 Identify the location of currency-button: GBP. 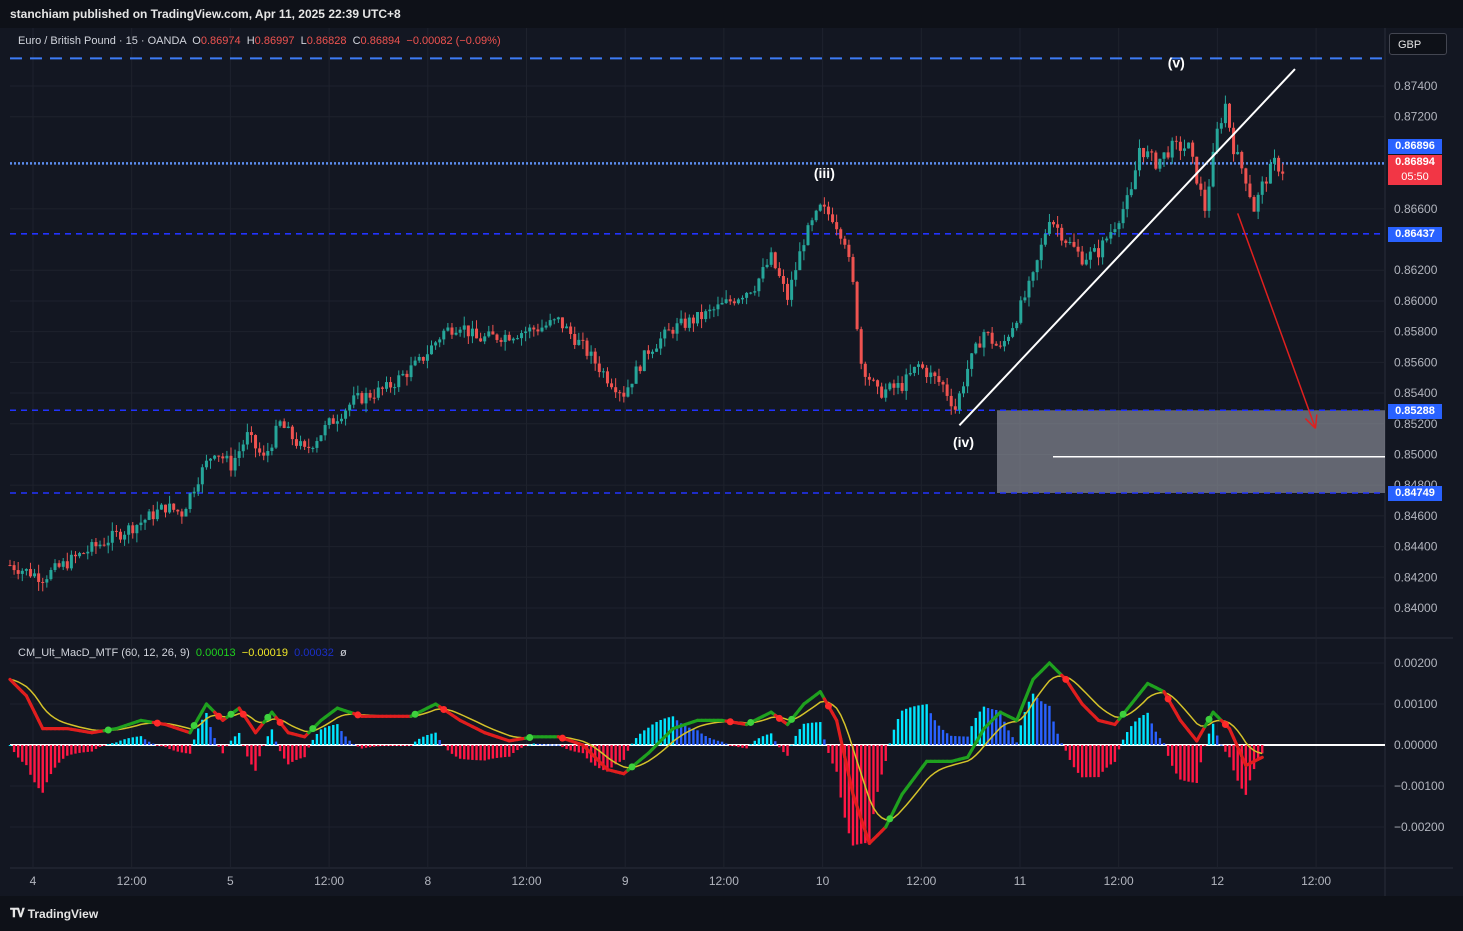
(1418, 44).